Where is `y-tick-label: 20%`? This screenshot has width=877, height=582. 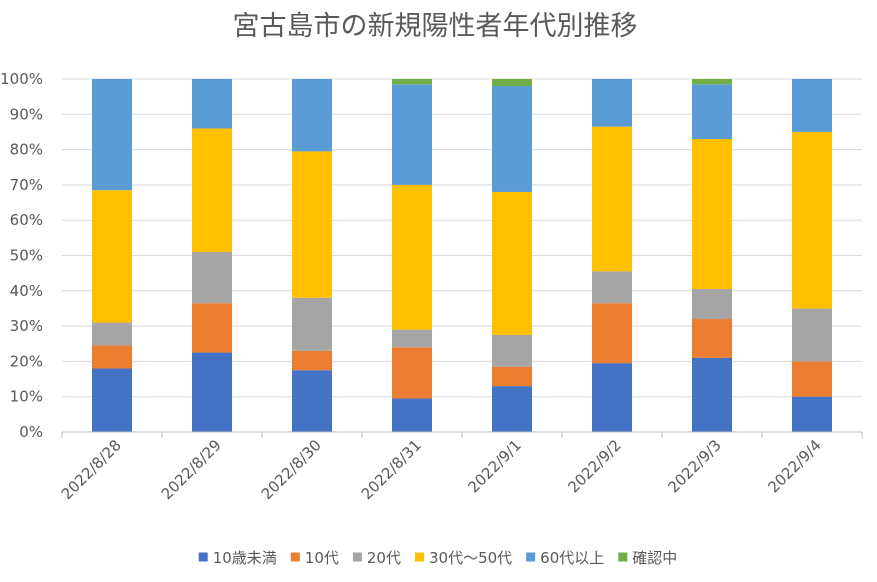
y-tick-label: 20% is located at coordinates (26, 361).